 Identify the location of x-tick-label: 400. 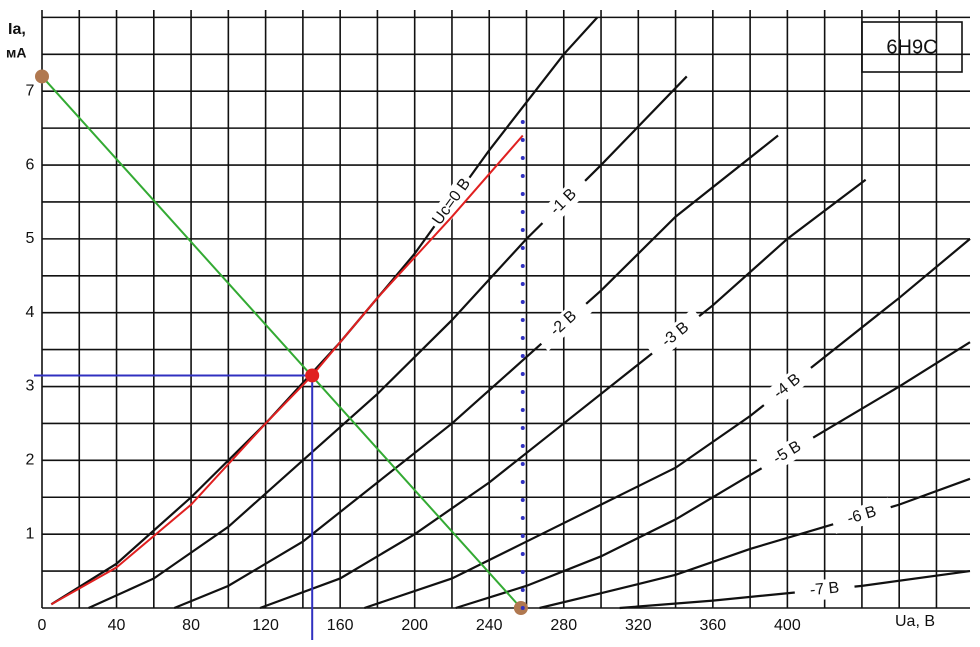
(787, 625).